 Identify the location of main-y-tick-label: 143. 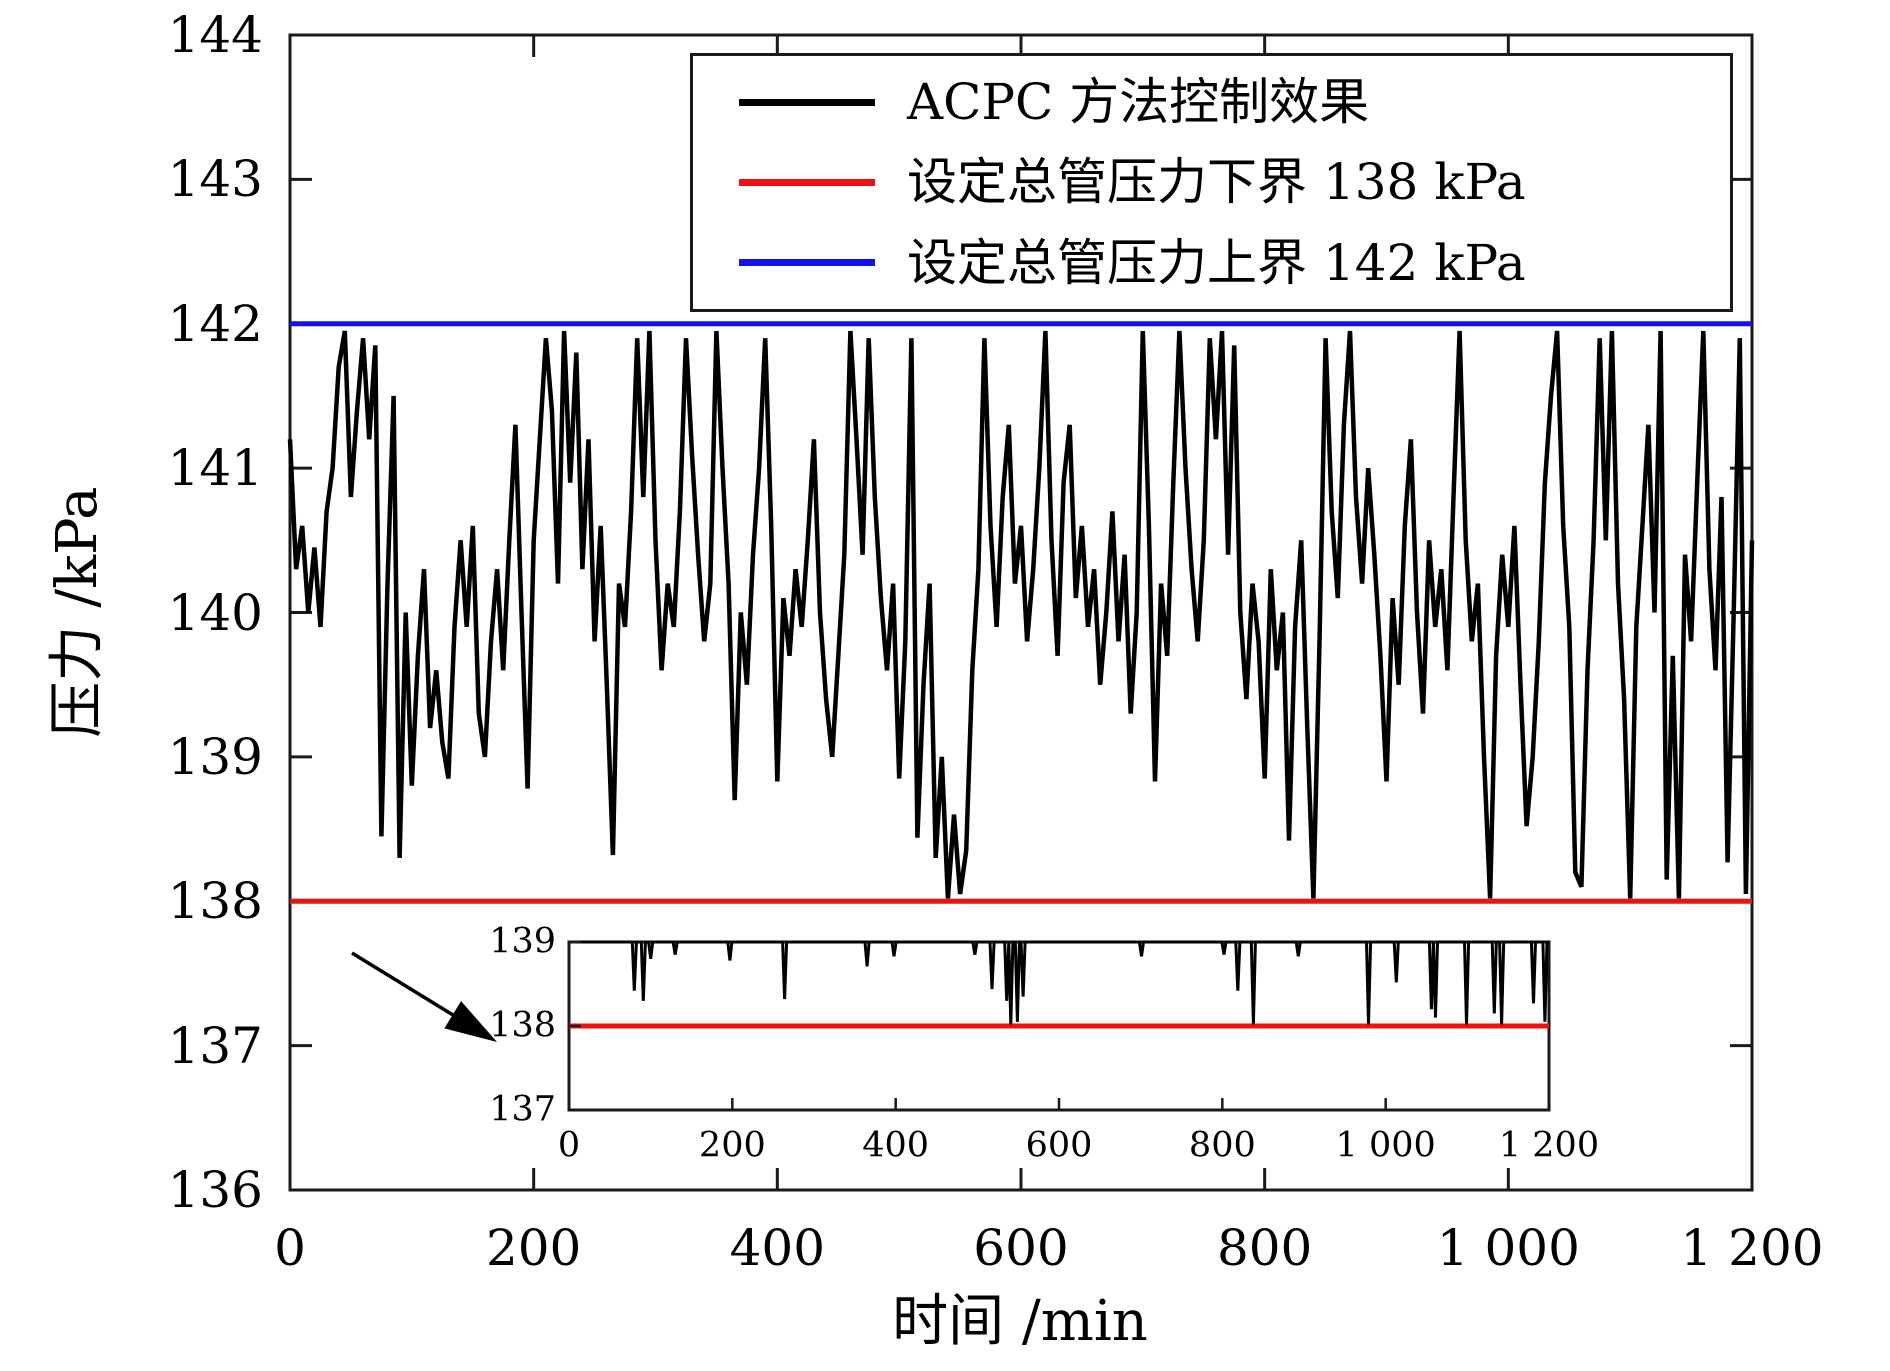
(215, 179).